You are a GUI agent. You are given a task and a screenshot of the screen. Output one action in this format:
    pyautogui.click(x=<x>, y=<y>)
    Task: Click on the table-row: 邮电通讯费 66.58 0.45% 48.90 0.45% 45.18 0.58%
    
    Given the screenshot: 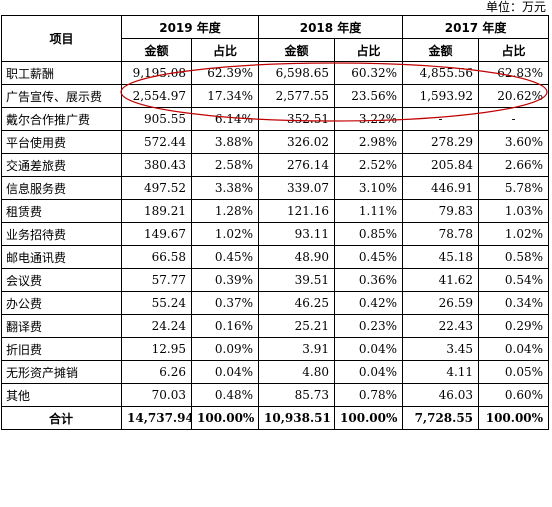 What is the action you would take?
    pyautogui.click(x=275, y=257)
    